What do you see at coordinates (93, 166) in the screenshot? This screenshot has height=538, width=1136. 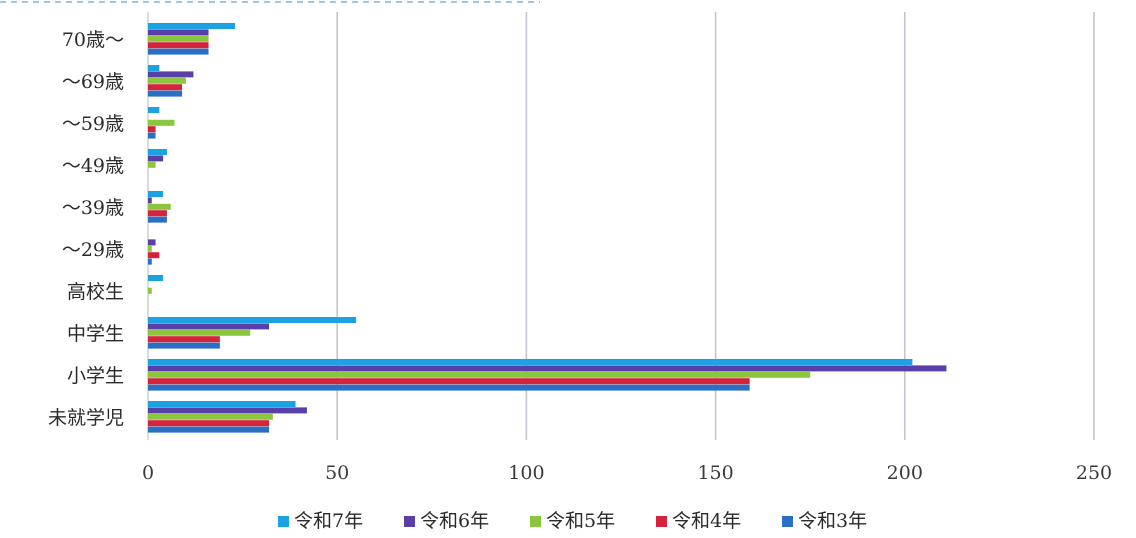 I see `category-label-3: 〜49歳` at bounding box center [93, 166].